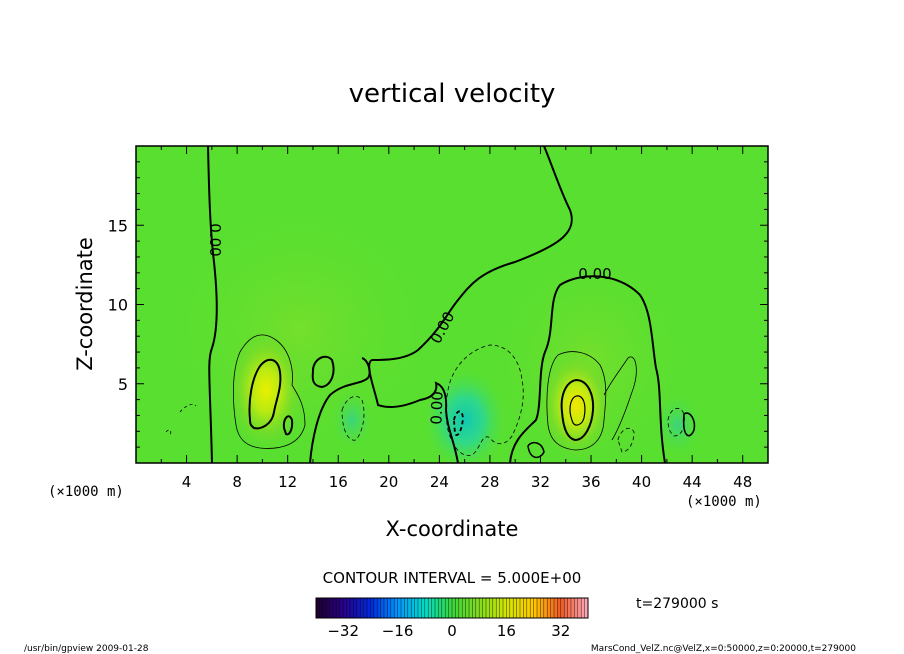  Describe the element at coordinates (85, 304) in the screenshot. I see `y-axis-label: Z-coordinate` at that location.